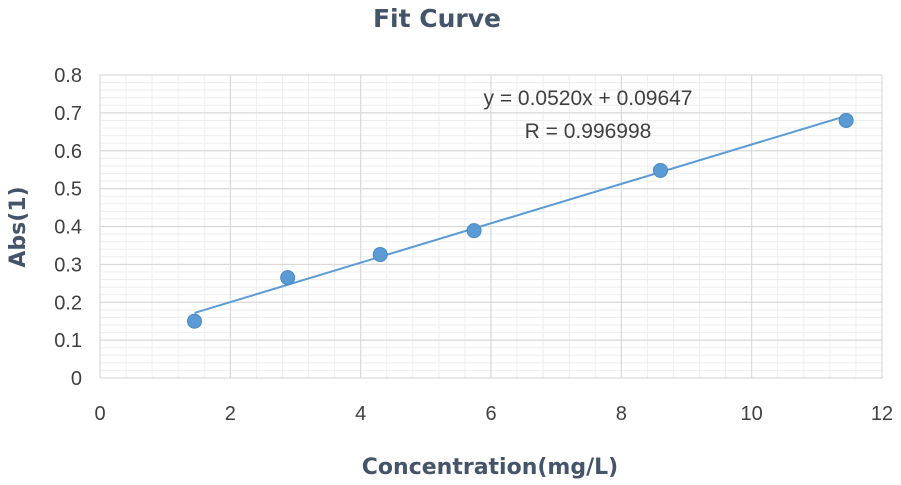 The width and height of the screenshot is (901, 485). I want to click on y-tick-label: 0, so click(76, 379).